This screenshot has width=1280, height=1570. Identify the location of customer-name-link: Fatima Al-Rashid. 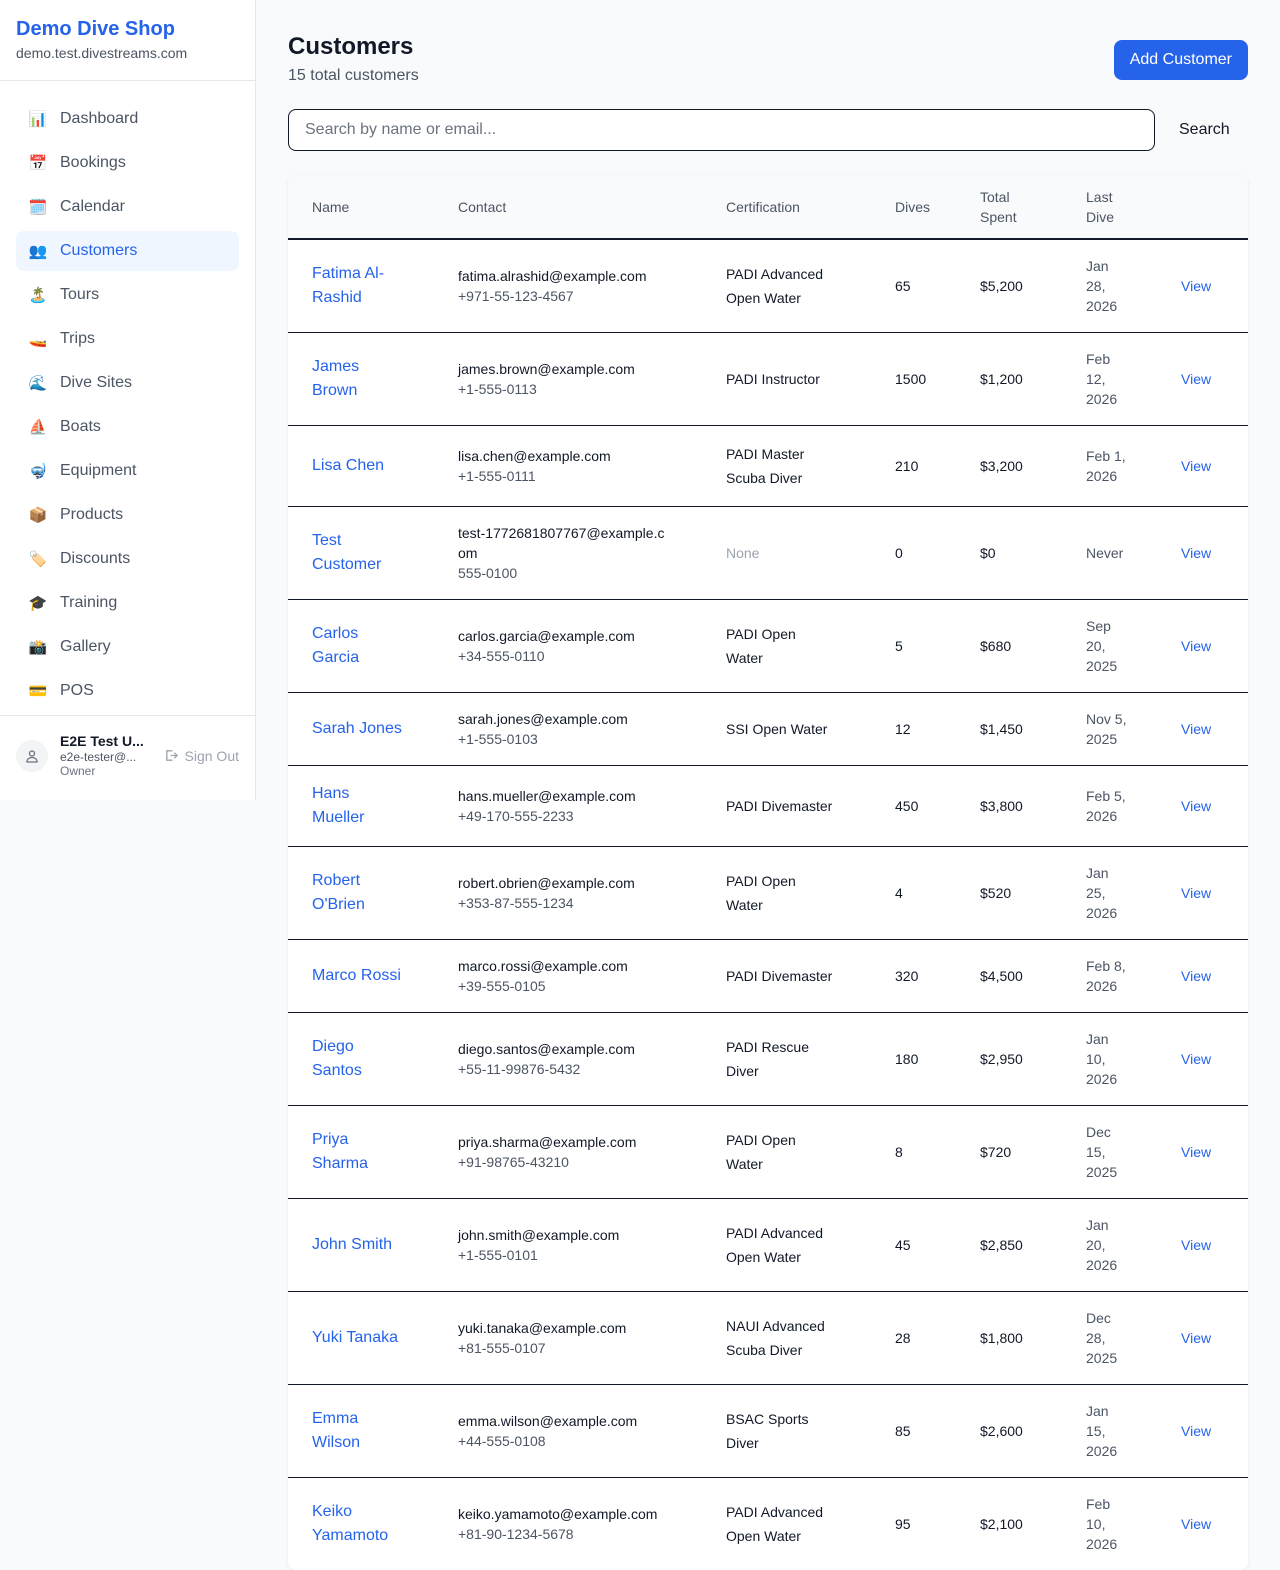
(348, 285).